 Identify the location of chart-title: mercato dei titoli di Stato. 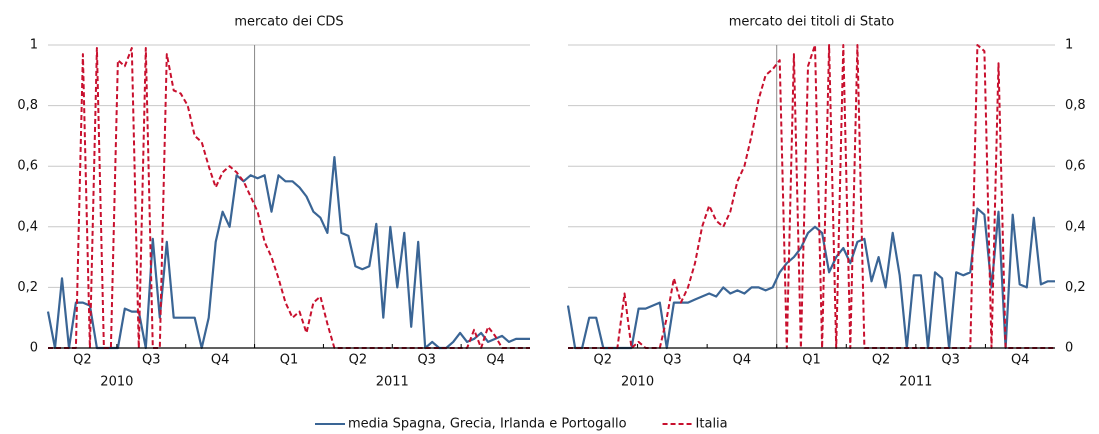
(812, 22).